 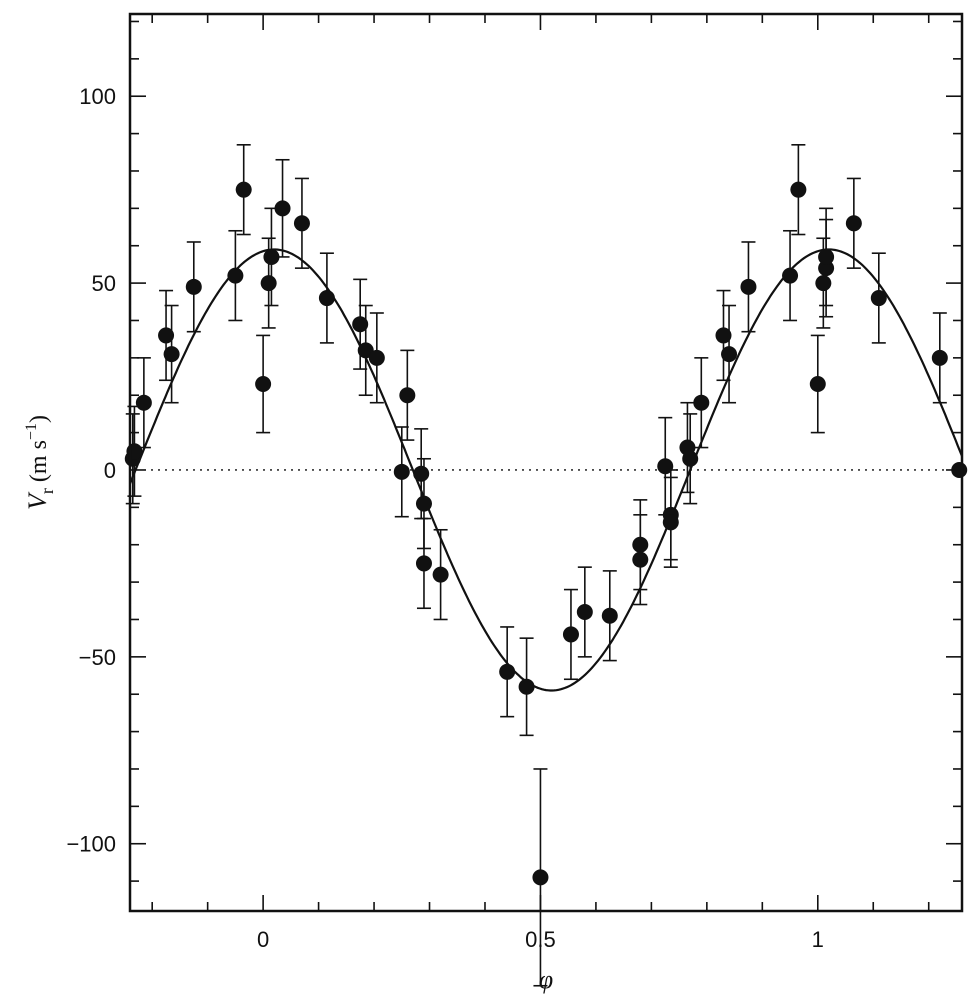 I want to click on y-axis-units-open: (m s, so click(x=39, y=464).